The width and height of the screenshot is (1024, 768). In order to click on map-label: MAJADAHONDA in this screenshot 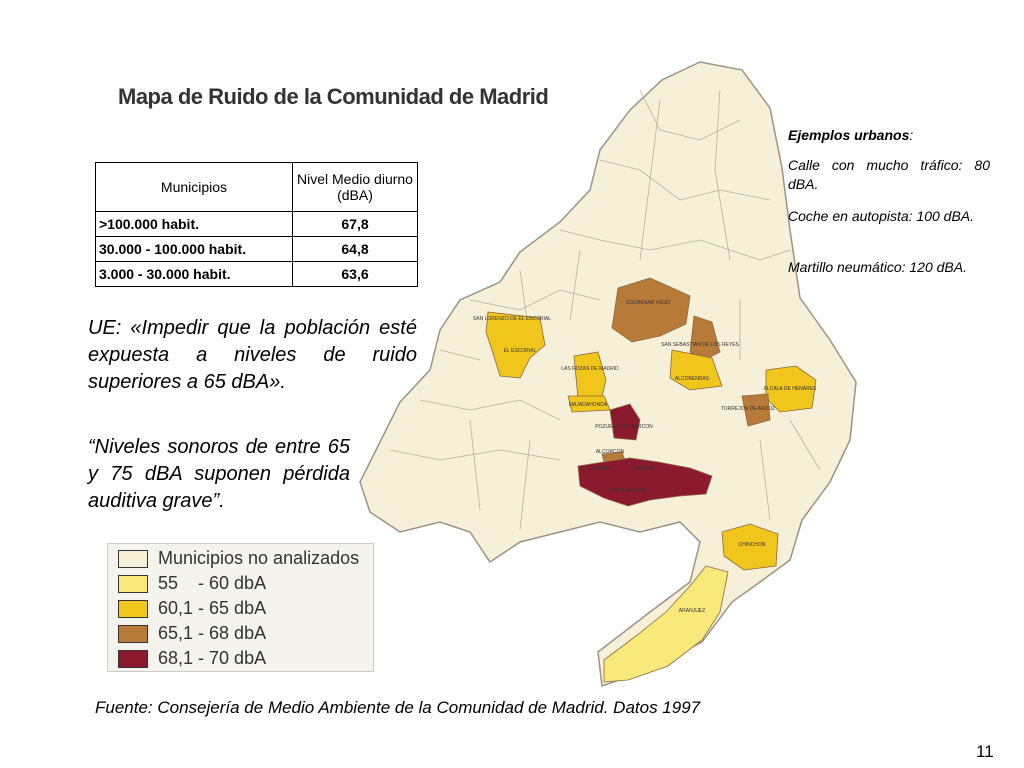, I will do `click(588, 405)`.